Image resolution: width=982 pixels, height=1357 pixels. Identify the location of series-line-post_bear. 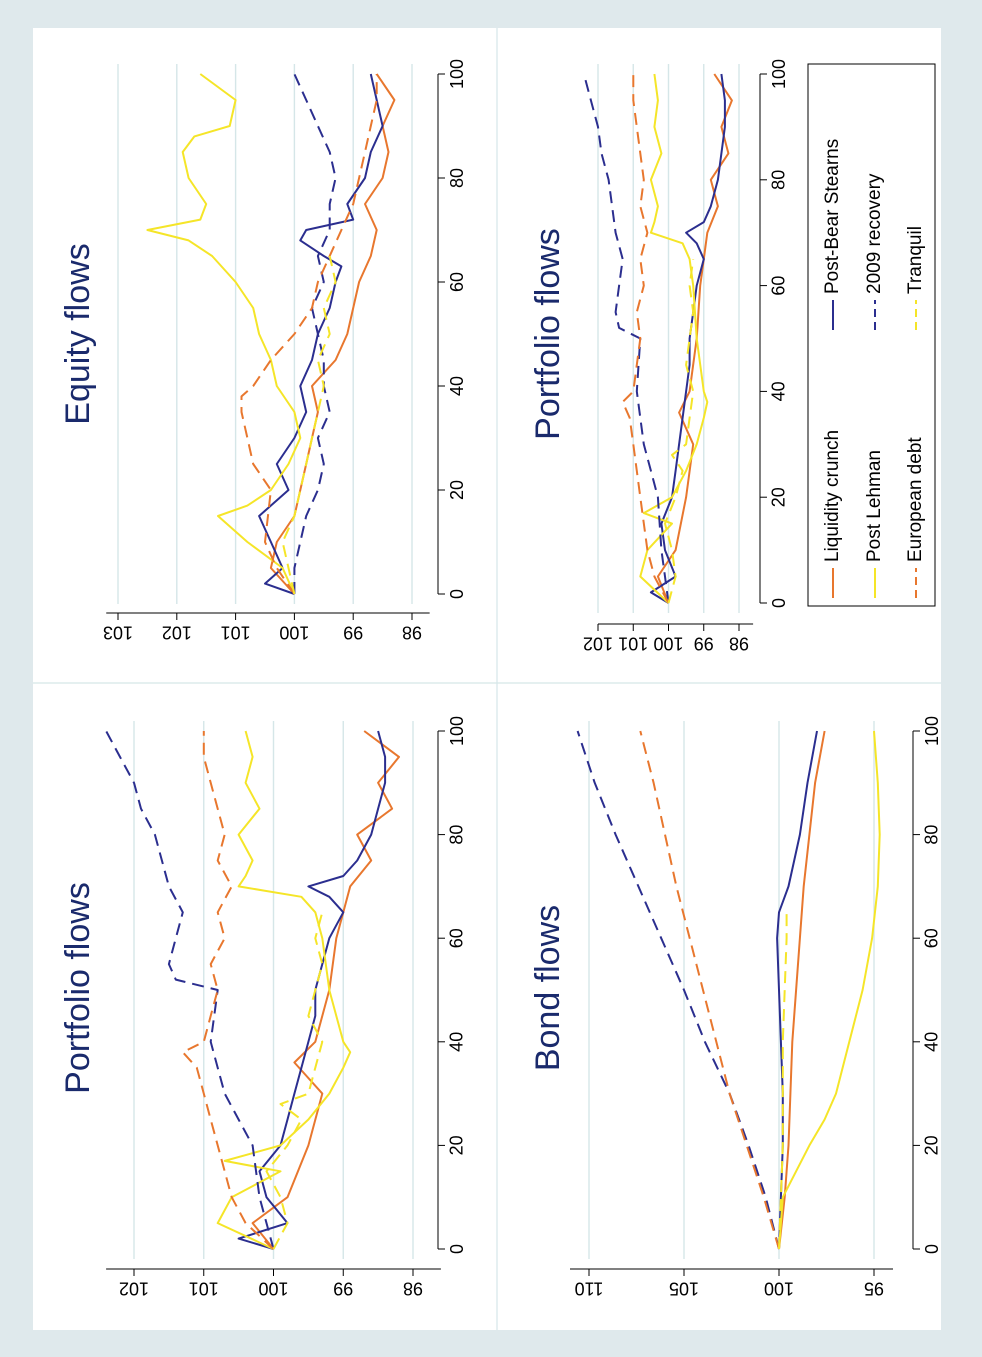
(321, 334).